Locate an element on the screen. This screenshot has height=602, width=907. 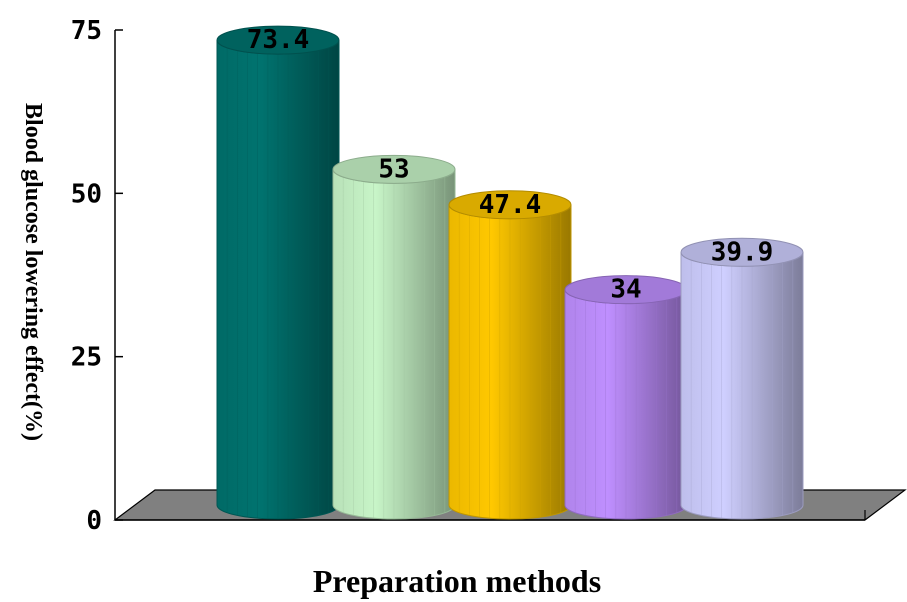
data-label: 53 is located at coordinates (393, 169).